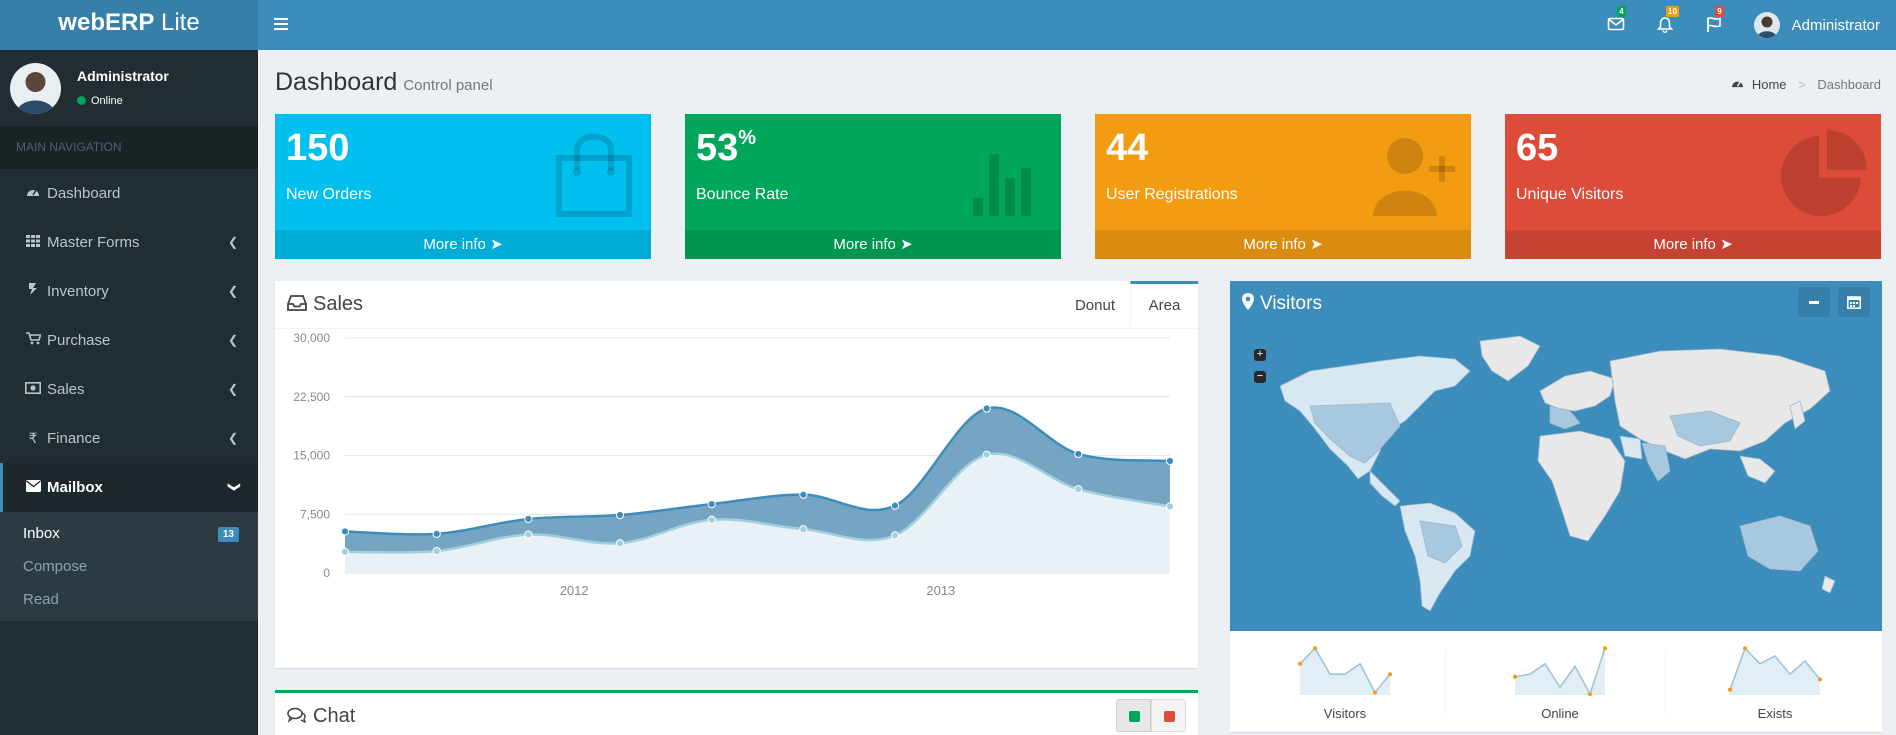 The width and height of the screenshot is (1896, 735). Describe the element at coordinates (1164, 304) in the screenshot. I see `tab-area: Area` at that location.